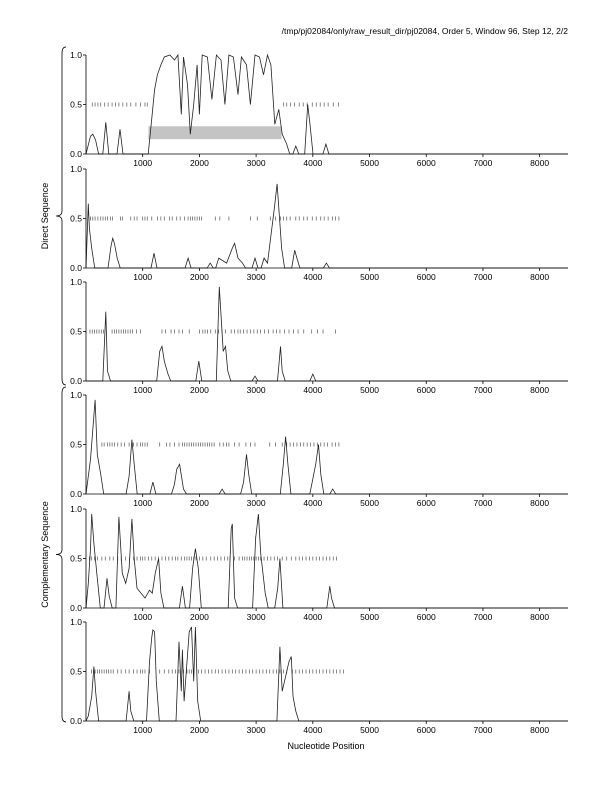 The width and height of the screenshot is (612, 792). I want to click on complementary-sequence-bracket, so click(61, 554).